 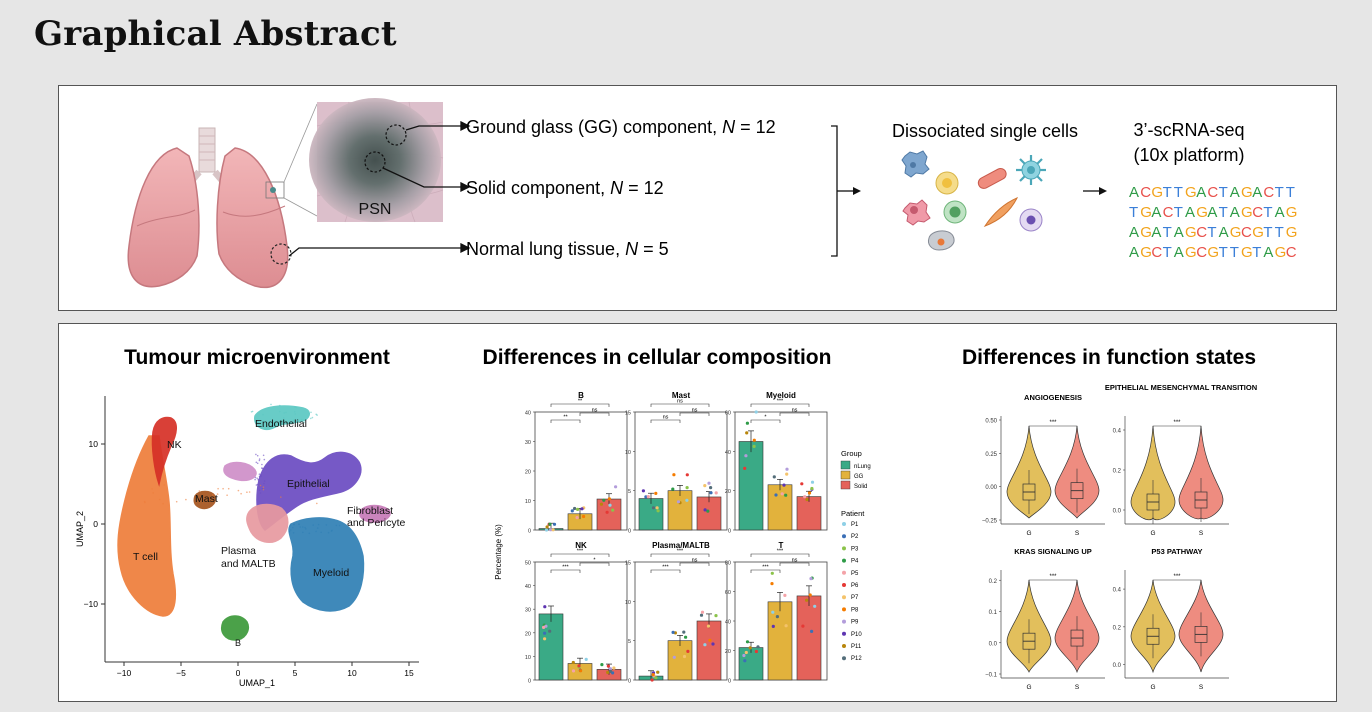 I want to click on violin-y-tick-label: 0.2, so click(x=1117, y=472).